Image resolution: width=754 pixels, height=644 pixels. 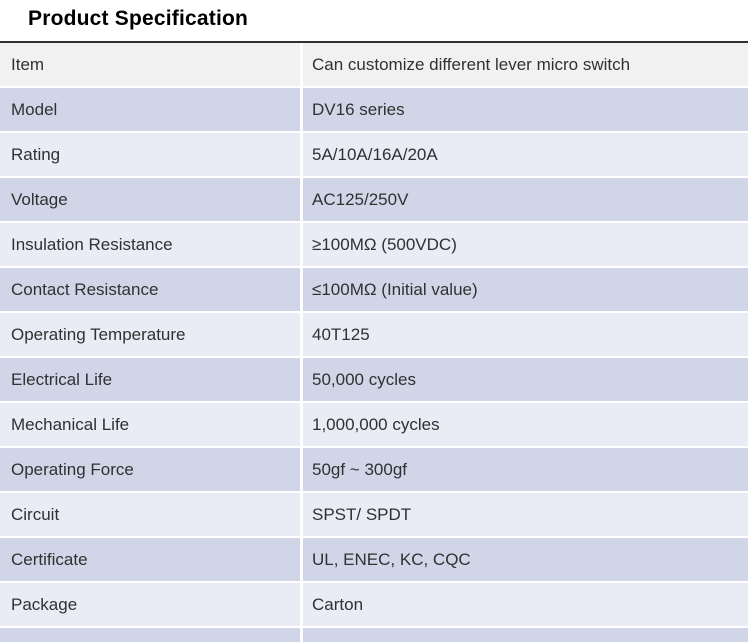 I want to click on spec-row-value: 50,000 cycles, so click(x=525, y=379).